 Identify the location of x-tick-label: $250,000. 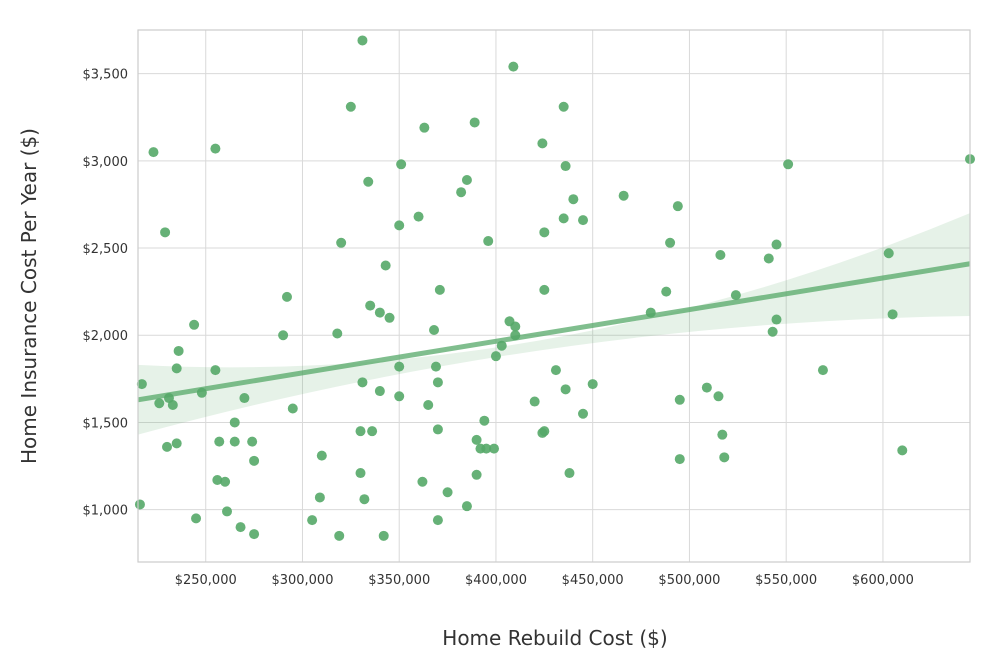
(206, 580).